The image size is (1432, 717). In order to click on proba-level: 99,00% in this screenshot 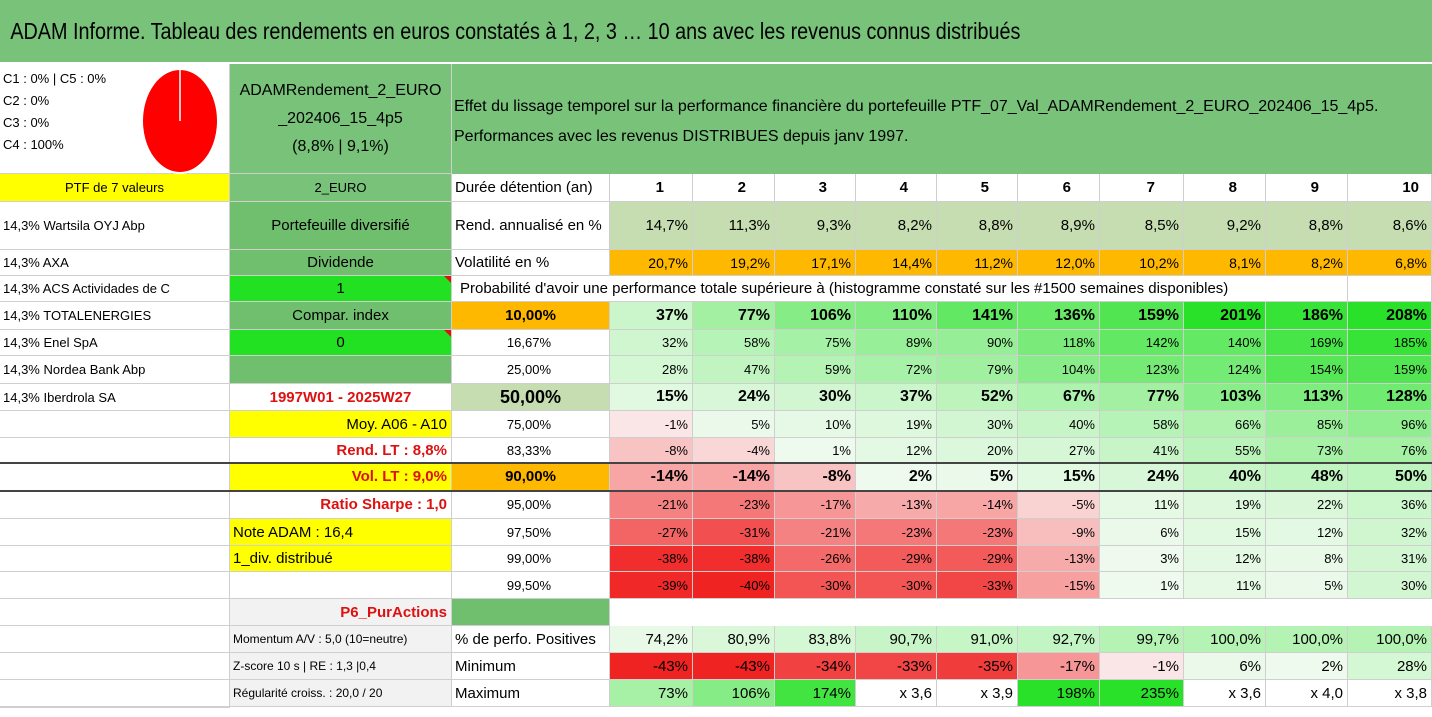, I will do `click(531, 559)`.